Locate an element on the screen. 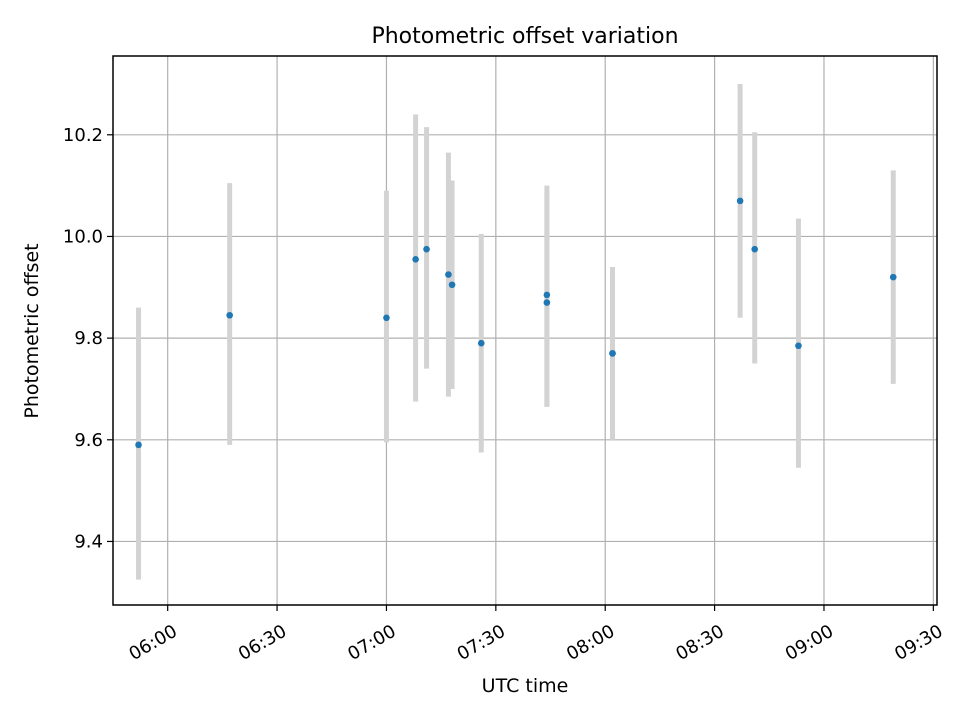 Image resolution: width=960 pixels, height=720 pixels. y-axis-ticks: 9.4 9.6 9.8 10.0 10.2 is located at coordinates (88, 338).